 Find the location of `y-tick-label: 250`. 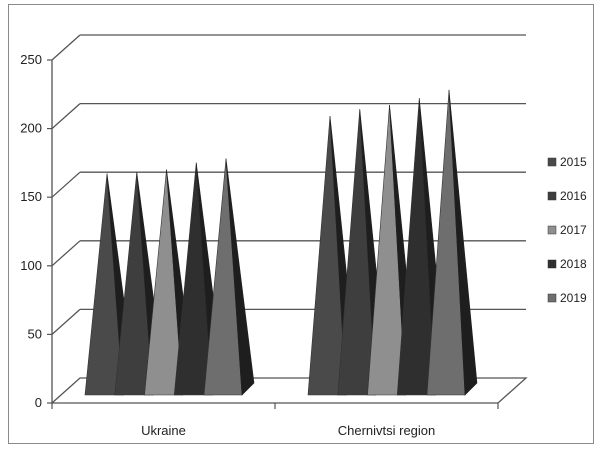

y-tick-label: 250 is located at coordinates (31, 59).